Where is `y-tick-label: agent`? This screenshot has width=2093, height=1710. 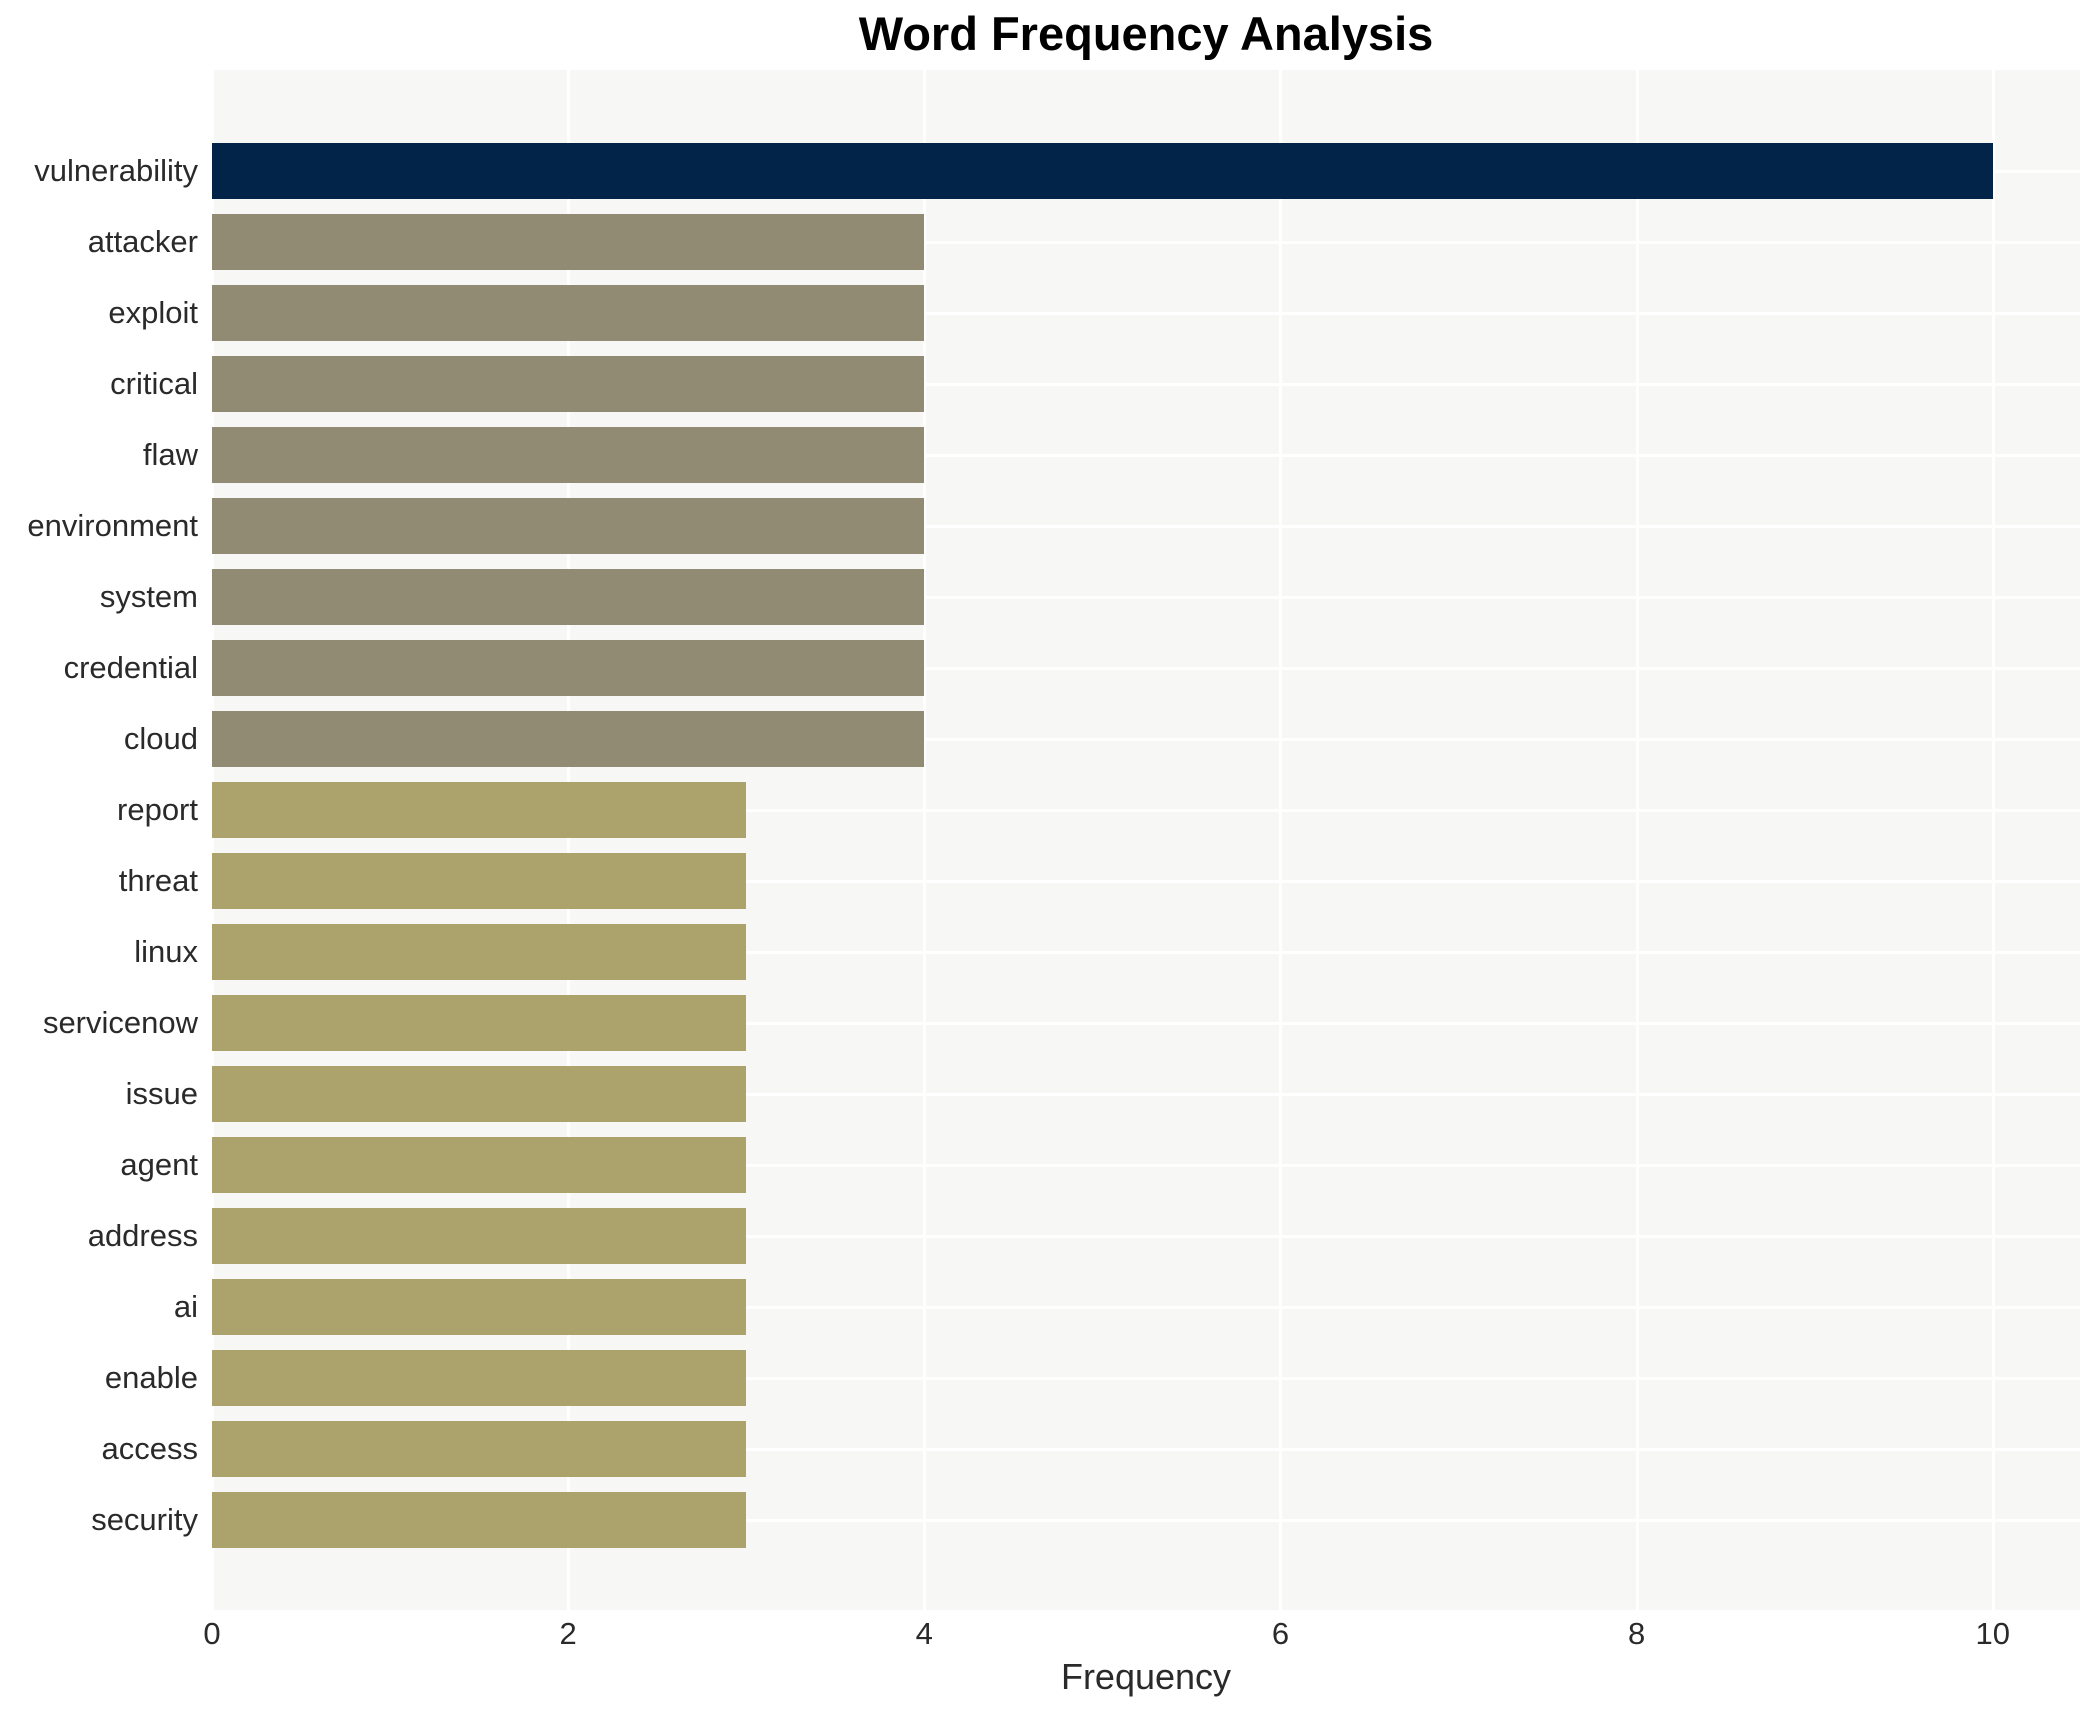
y-tick-label: agent is located at coordinates (159, 1164).